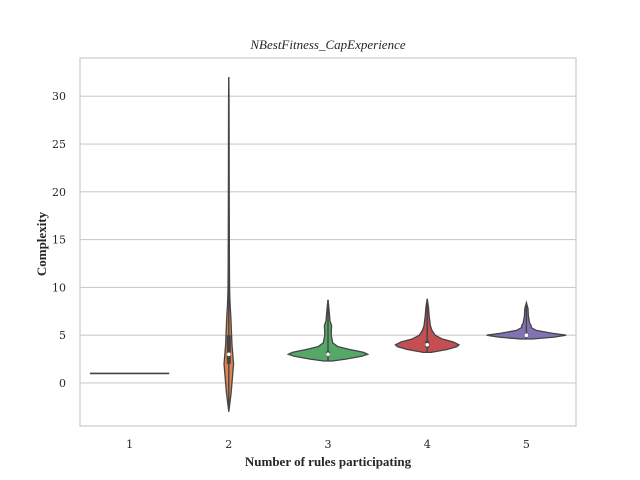  What do you see at coordinates (59, 96) in the screenshot?
I see `y-tick-label: 30` at bounding box center [59, 96].